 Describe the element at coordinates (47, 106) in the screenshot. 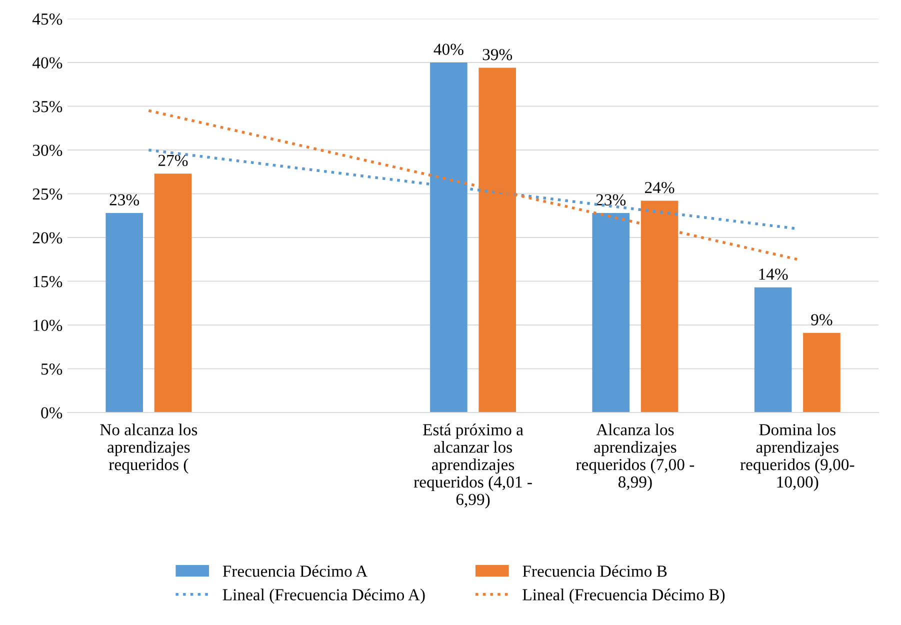

I see `y-tick-label: 35%` at that location.